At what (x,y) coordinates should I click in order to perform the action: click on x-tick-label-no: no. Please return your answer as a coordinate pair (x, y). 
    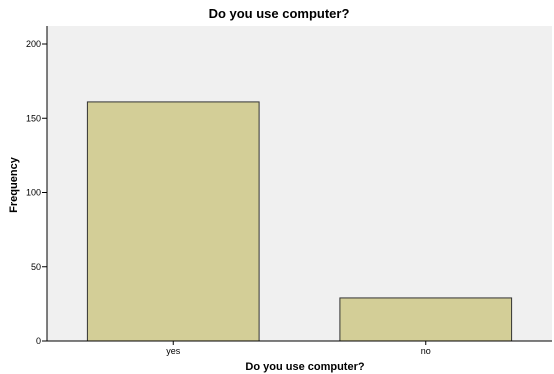
    Looking at the image, I should click on (426, 351).